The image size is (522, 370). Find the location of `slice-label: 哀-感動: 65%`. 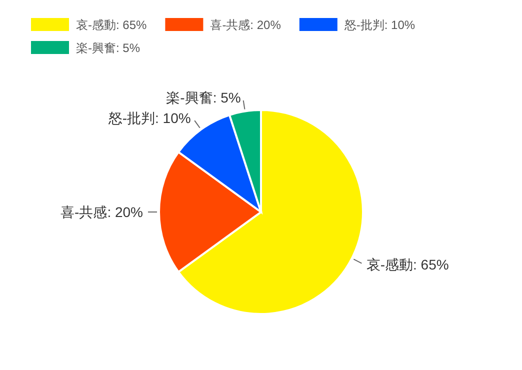

slice-label: 哀-感動: 65% is located at coordinates (407, 264).